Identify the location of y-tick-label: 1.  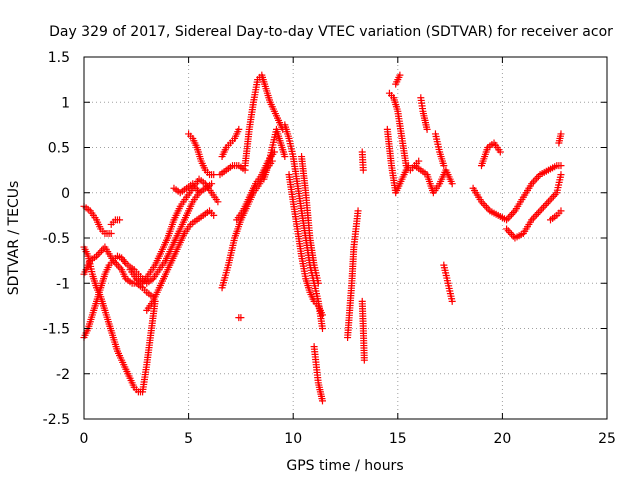
(65, 103).